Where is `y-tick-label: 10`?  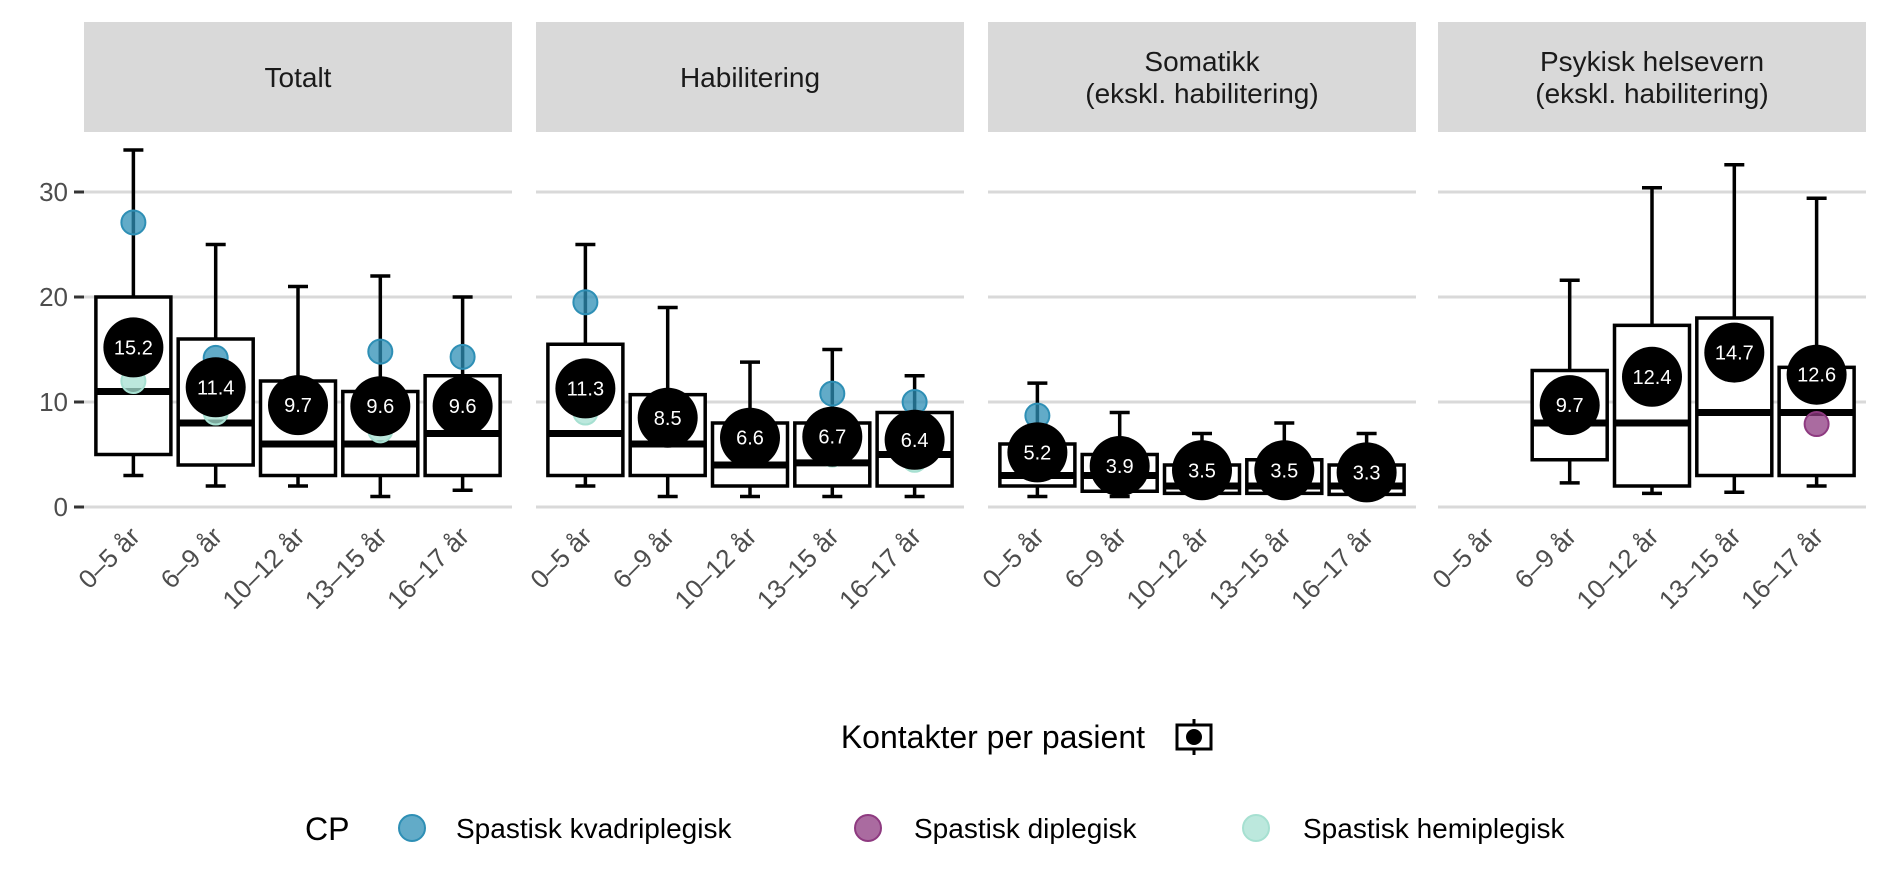
y-tick-label: 10 is located at coordinates (53, 402).